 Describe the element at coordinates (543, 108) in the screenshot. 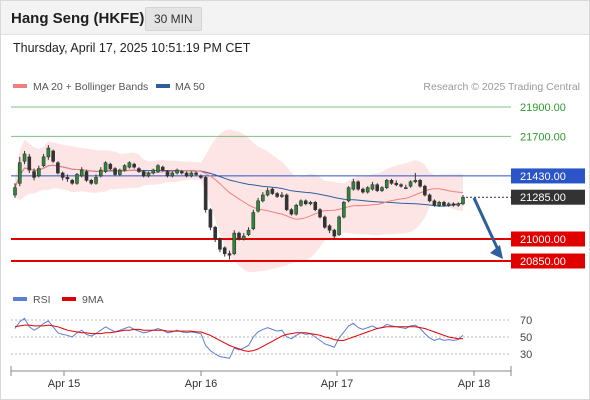

I see `level-label-resistance-0: 21900.00` at that location.